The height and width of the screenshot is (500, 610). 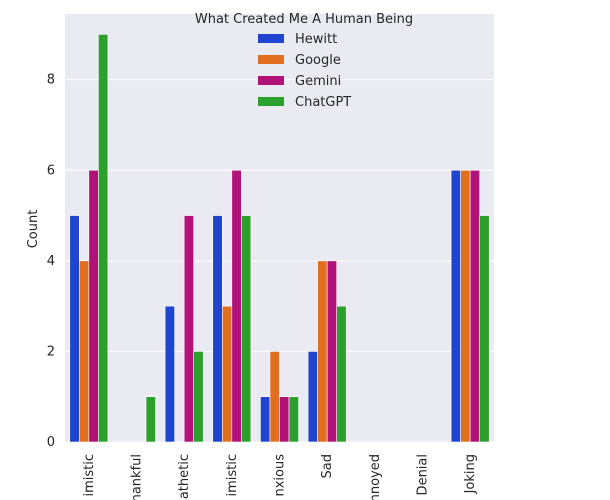 I want to click on bar-gemini-joking, so click(x=474, y=306).